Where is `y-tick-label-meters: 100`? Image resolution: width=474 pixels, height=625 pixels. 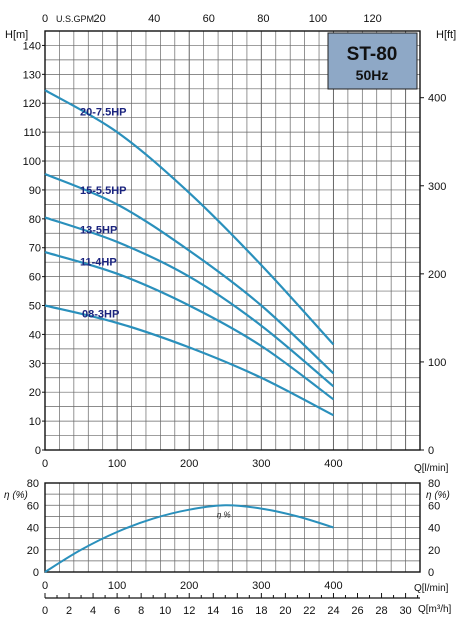
y-tick-label-meters: 100 is located at coordinates (32, 162).